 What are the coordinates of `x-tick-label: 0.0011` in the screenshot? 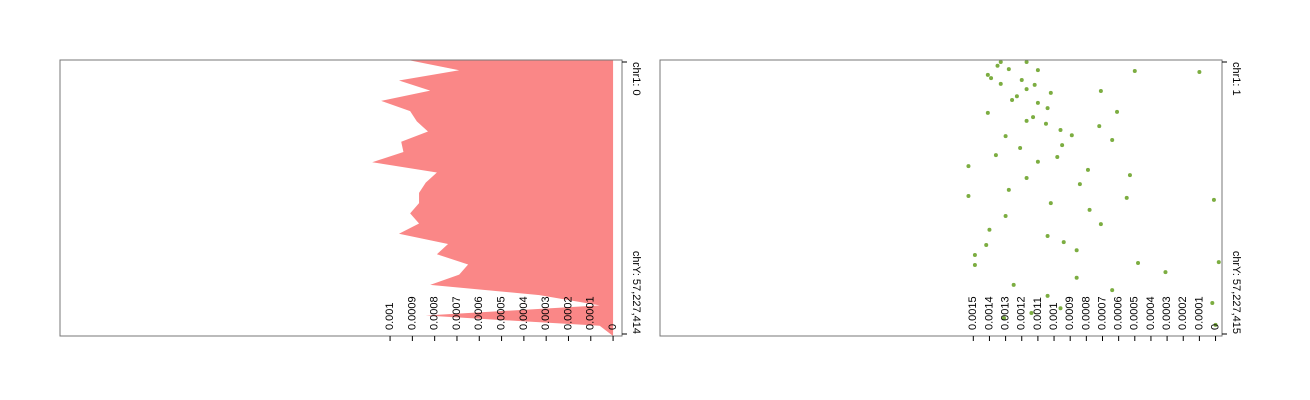 It's located at (1038, 313).